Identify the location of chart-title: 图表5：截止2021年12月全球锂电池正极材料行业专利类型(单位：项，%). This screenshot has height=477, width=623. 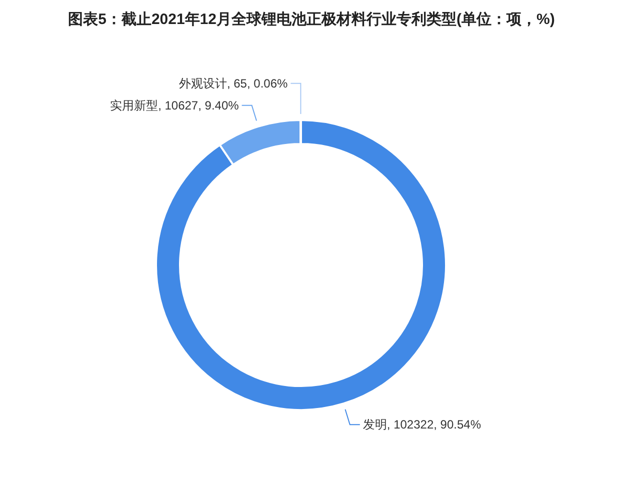
(311, 19).